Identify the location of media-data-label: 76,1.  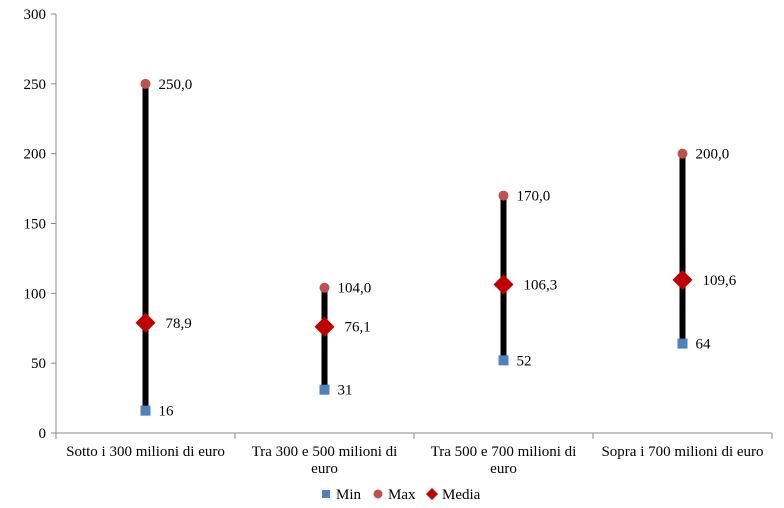
(358, 328).